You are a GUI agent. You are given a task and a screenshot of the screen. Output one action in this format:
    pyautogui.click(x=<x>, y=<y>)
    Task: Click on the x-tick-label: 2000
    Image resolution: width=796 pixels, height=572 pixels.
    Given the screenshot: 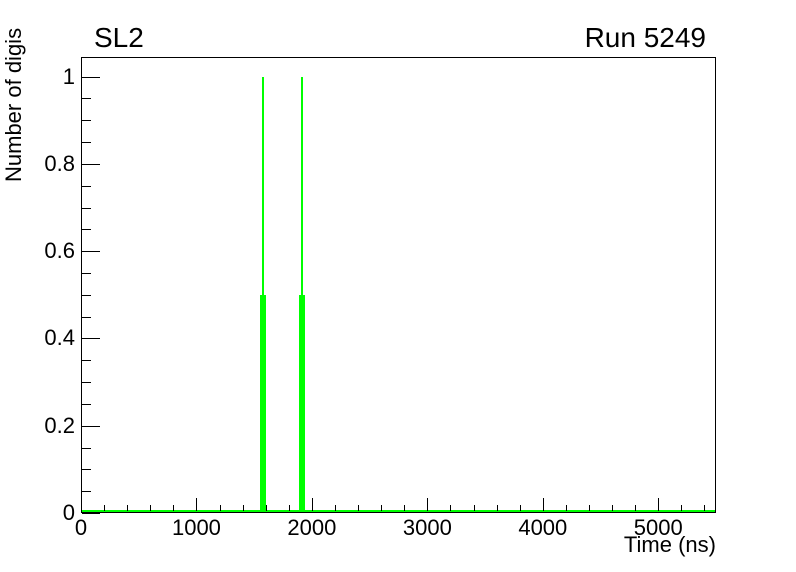 What is the action you would take?
    pyautogui.click(x=312, y=527)
    